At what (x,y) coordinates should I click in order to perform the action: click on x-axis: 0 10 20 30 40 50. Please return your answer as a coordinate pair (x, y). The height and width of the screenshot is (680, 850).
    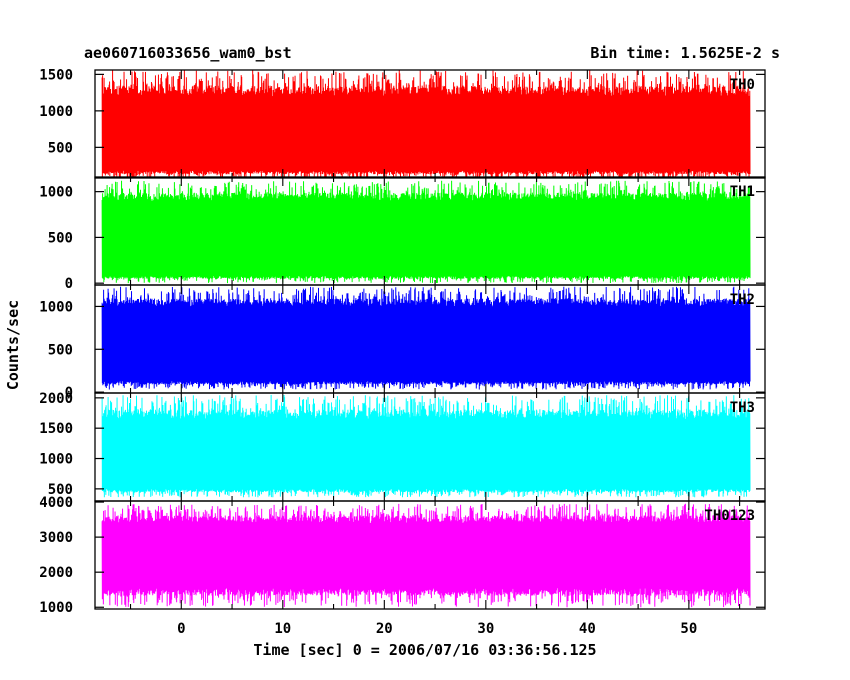
    Looking at the image, I should click on (437, 629).